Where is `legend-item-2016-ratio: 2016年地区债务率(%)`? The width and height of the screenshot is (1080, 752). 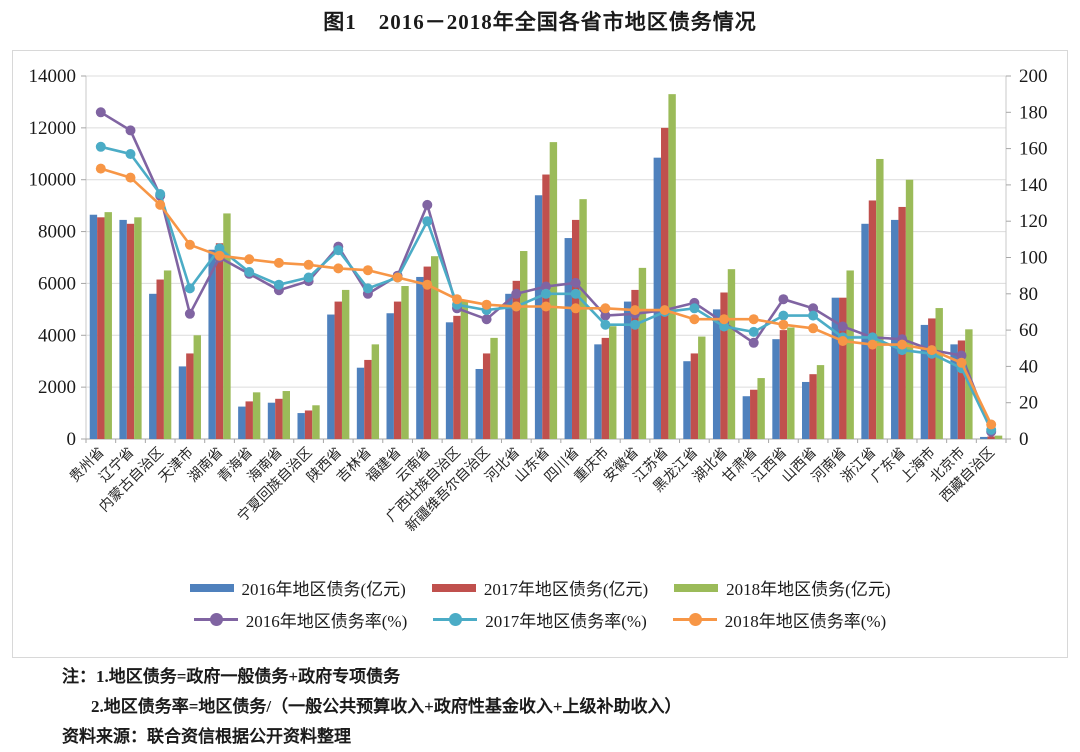
legend-item-2016-ratio: 2016年地区债务率(%) is located at coordinates (300, 619).